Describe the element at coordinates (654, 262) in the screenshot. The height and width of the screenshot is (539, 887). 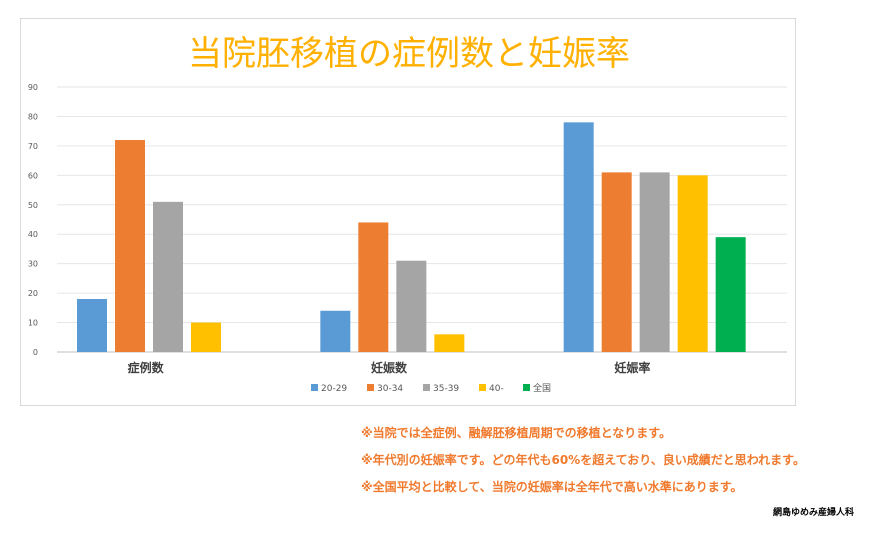
I see `bar-35-39-妊娠率` at that location.